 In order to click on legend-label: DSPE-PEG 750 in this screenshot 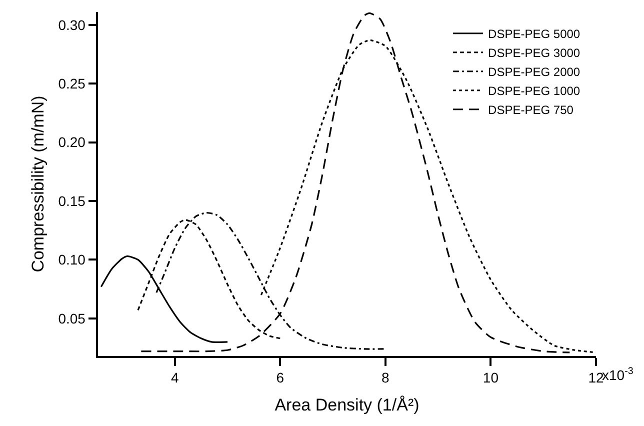, I will do `click(531, 110)`.